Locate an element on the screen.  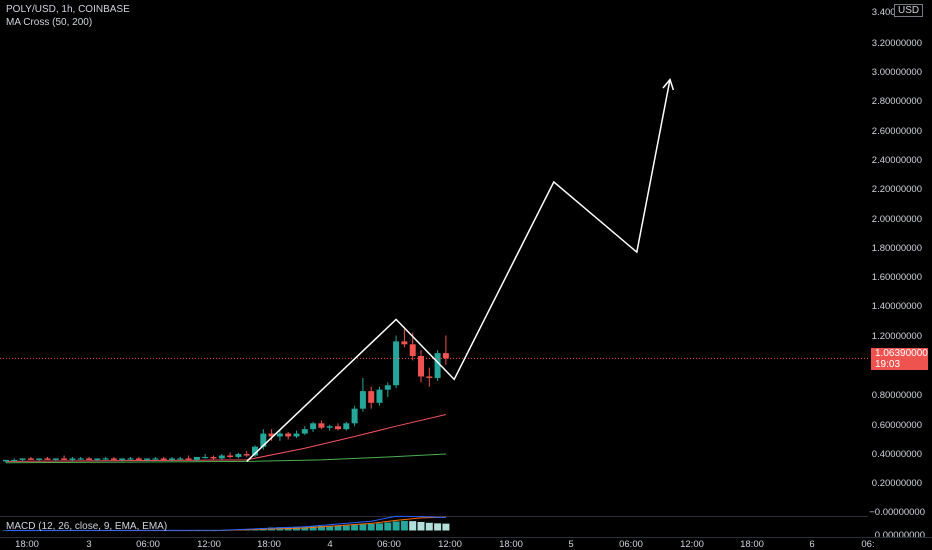
moving-average-lines is located at coordinates (226, 439).